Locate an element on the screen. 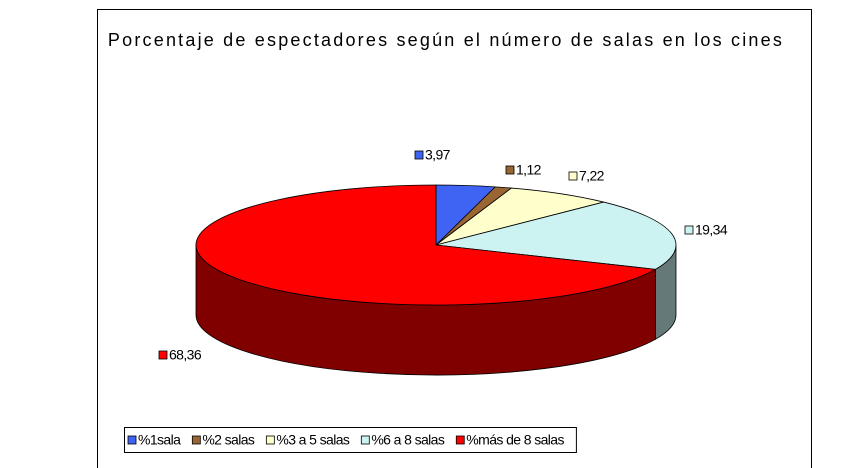 The width and height of the screenshot is (848, 468). data-label: 7,22 is located at coordinates (592, 176).